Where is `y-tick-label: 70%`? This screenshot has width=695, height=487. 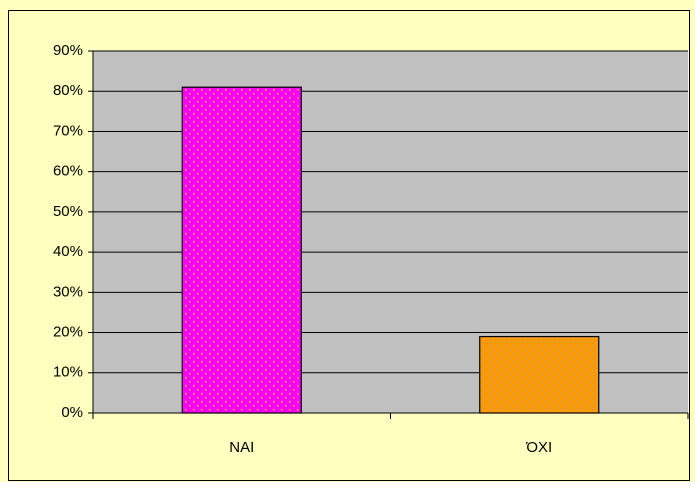
y-tick-label: 70% is located at coordinates (68, 130).